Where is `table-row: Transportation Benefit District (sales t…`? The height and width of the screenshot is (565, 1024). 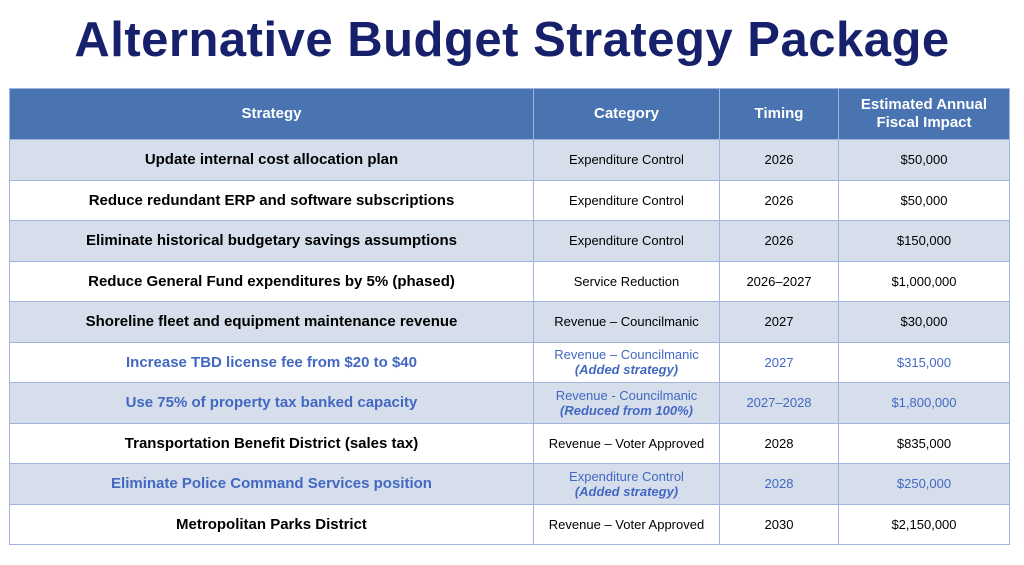 table-row: Transportation Benefit District (sales t… is located at coordinates (509, 443).